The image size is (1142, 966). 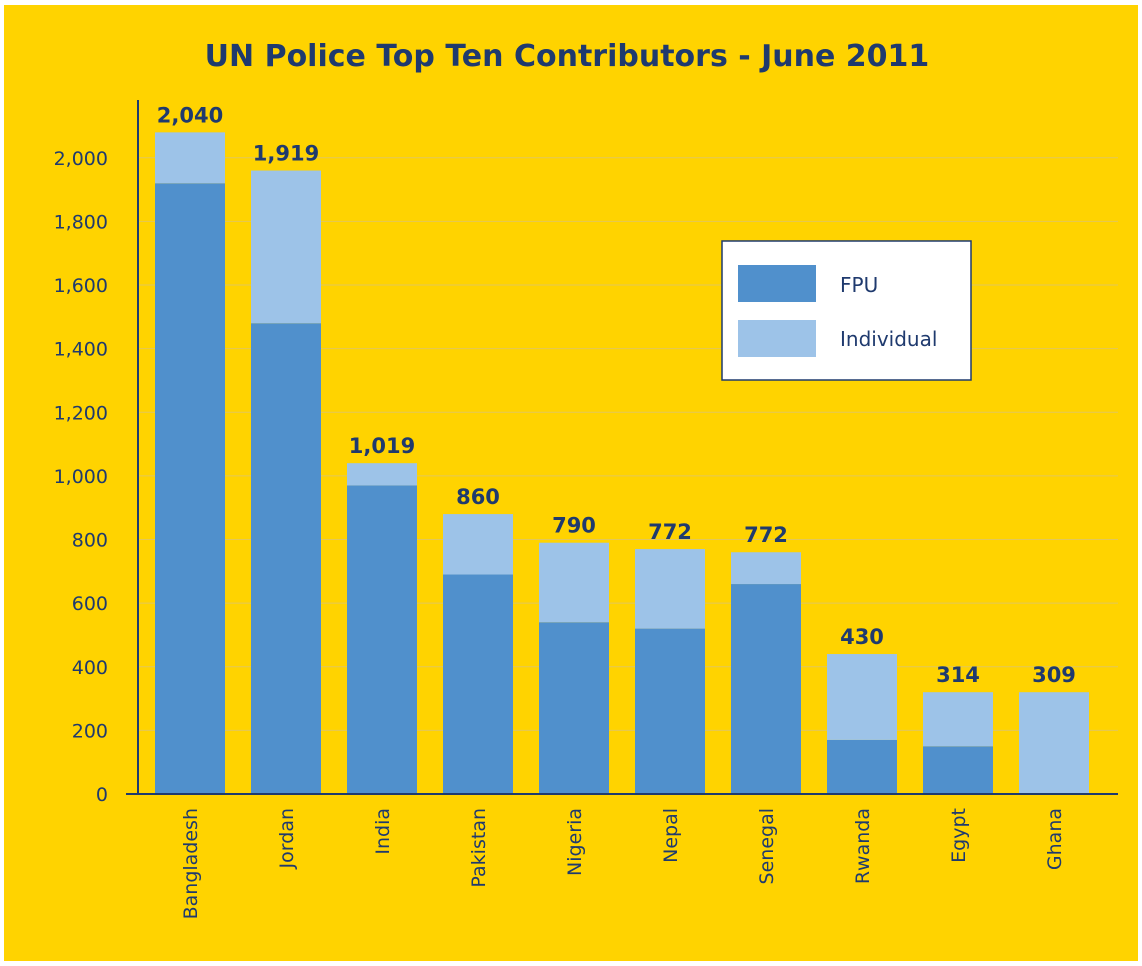 I want to click on bar-total-label: 1,019, so click(x=382, y=446).